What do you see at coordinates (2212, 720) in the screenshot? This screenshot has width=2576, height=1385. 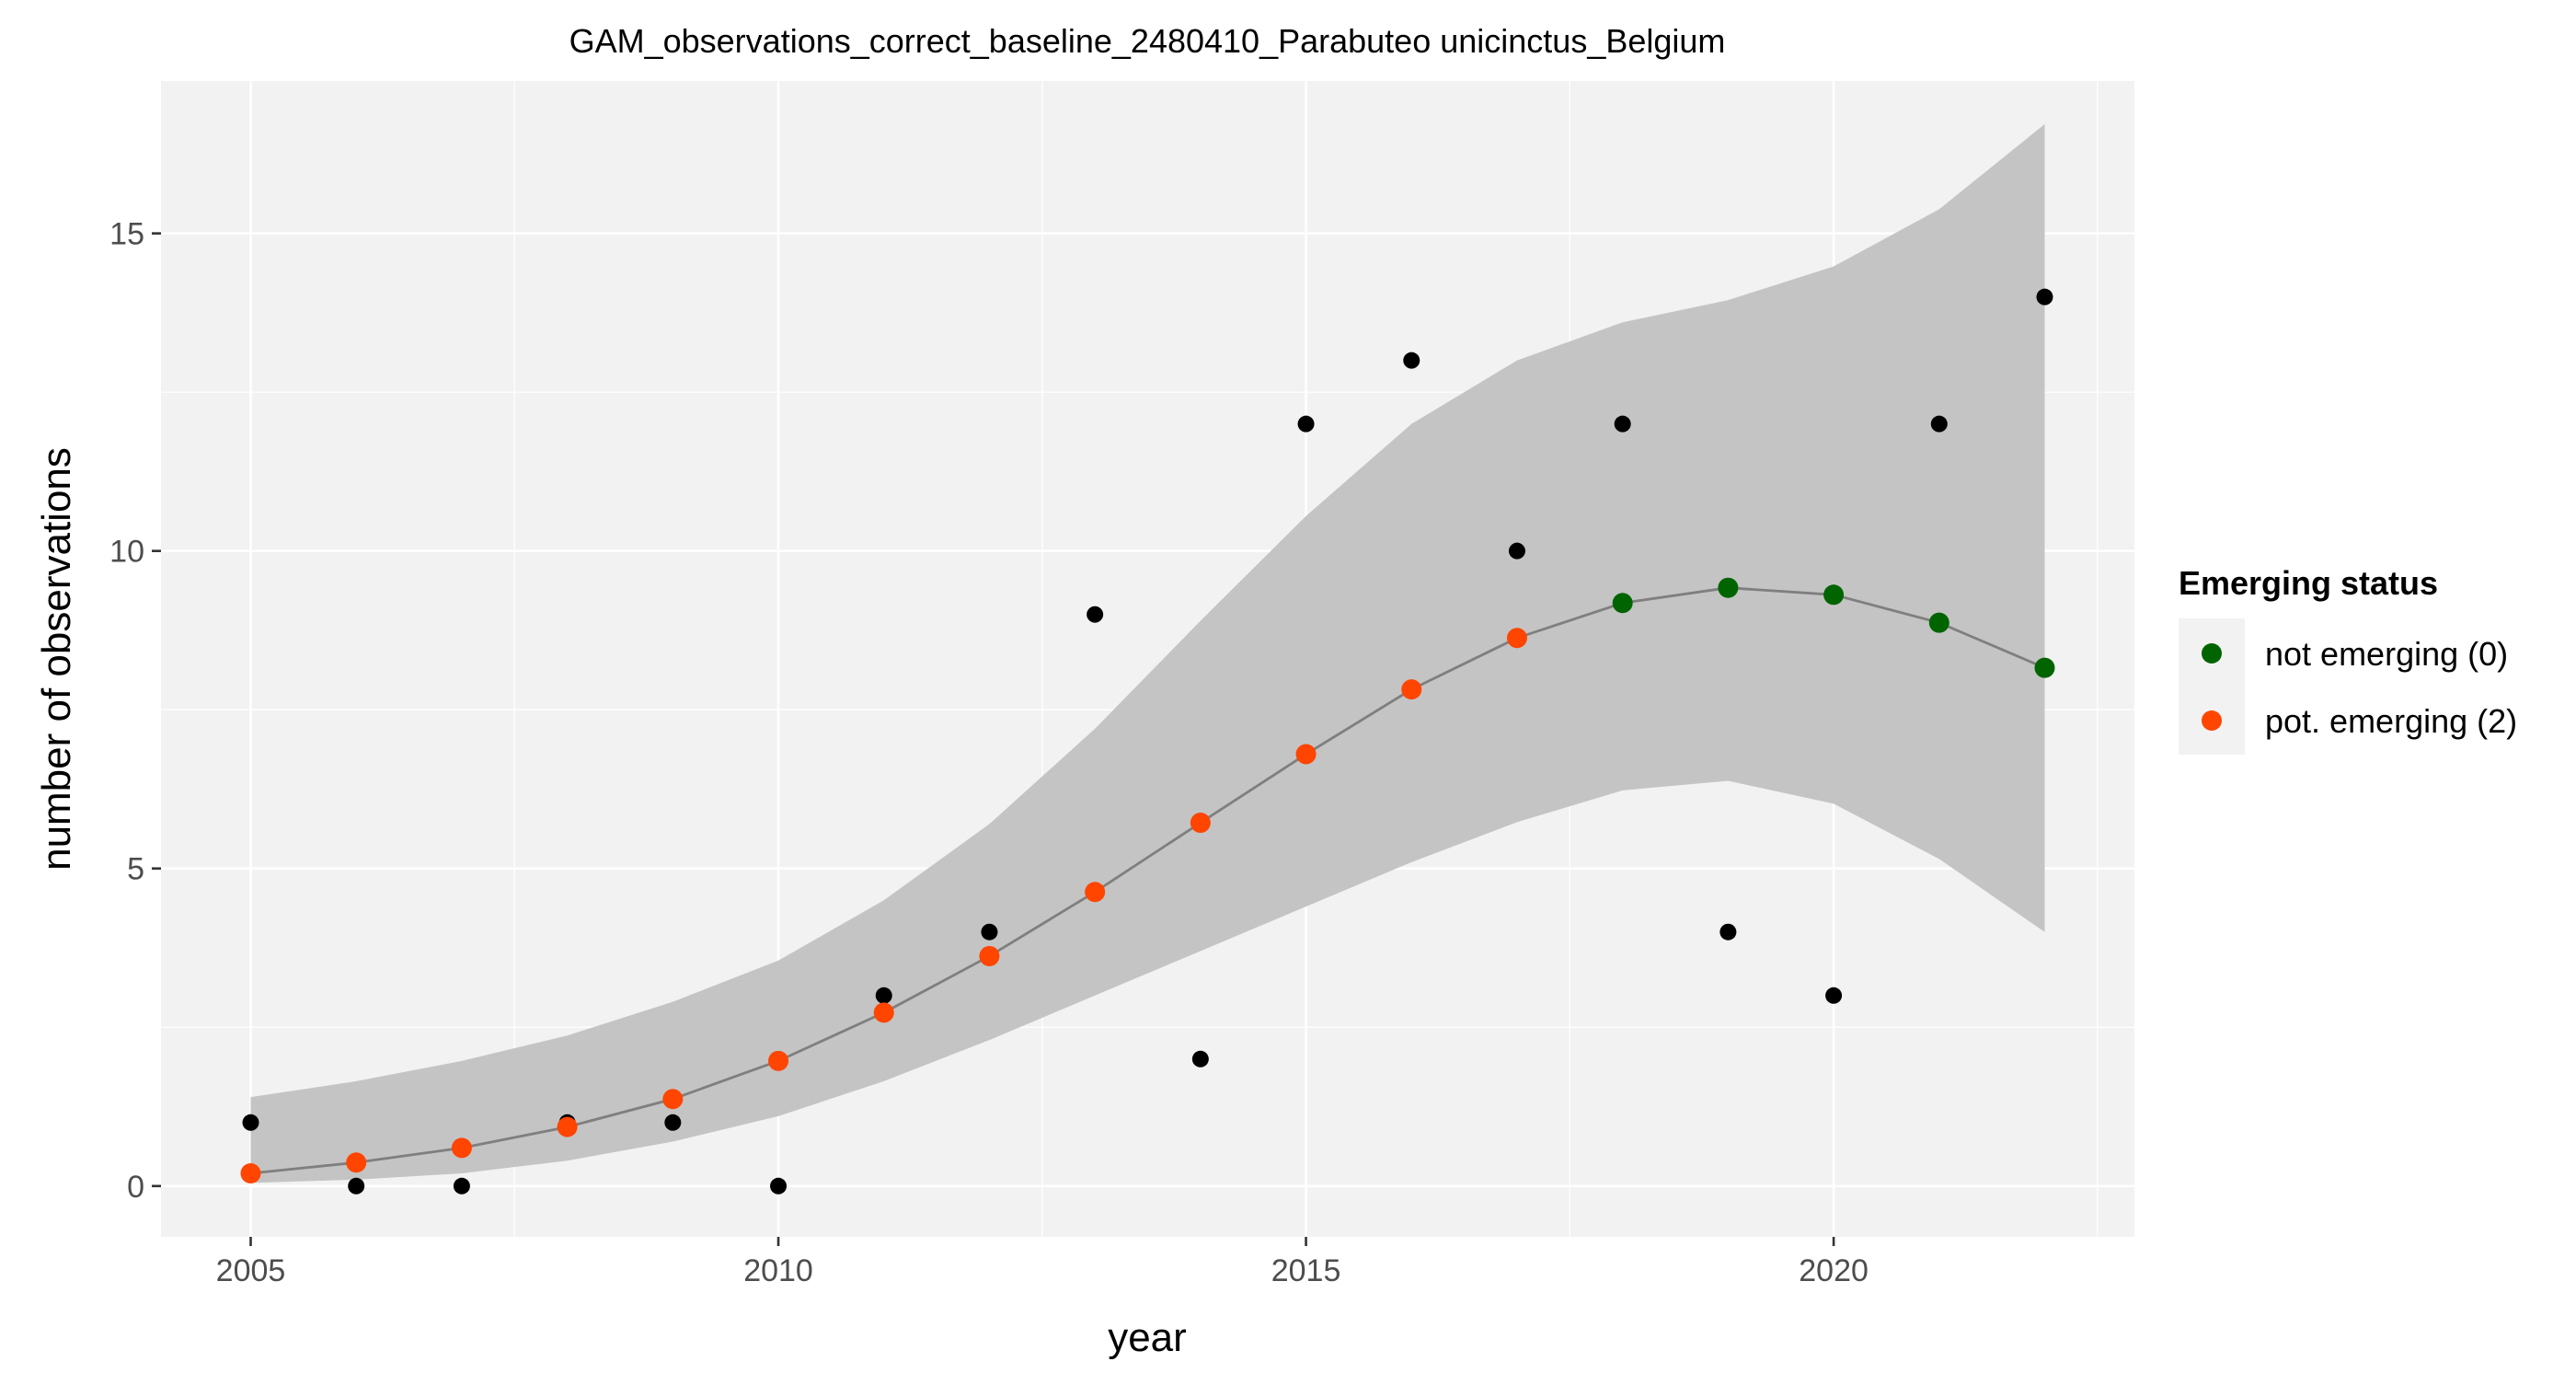 I see `legend-key-pot-emerging` at bounding box center [2212, 720].